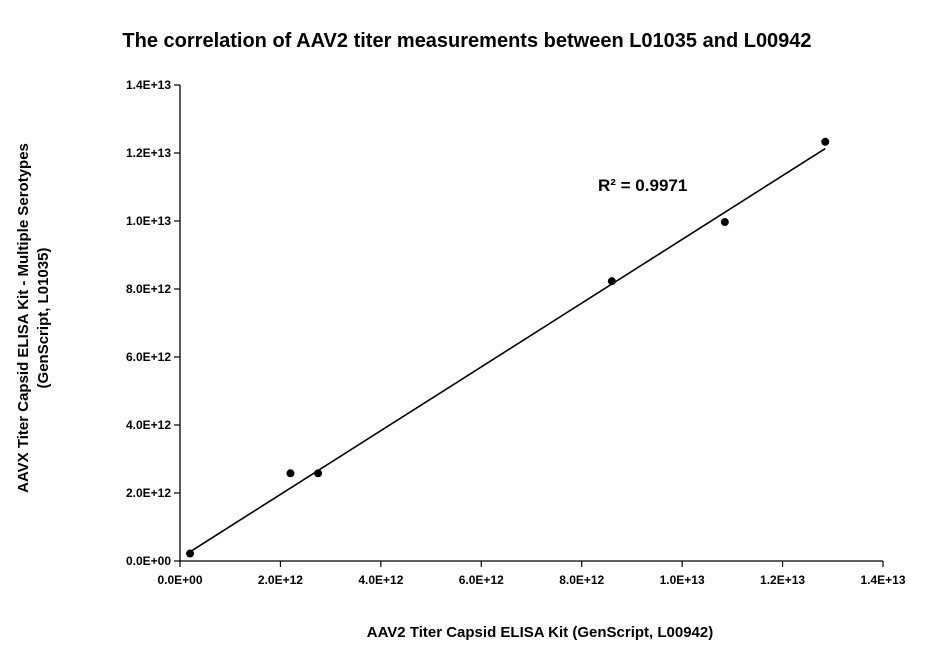 Image resolution: width=934 pixels, height=660 pixels. What do you see at coordinates (148, 425) in the screenshot?
I see `y-tick-label: 4.0E+12` at bounding box center [148, 425].